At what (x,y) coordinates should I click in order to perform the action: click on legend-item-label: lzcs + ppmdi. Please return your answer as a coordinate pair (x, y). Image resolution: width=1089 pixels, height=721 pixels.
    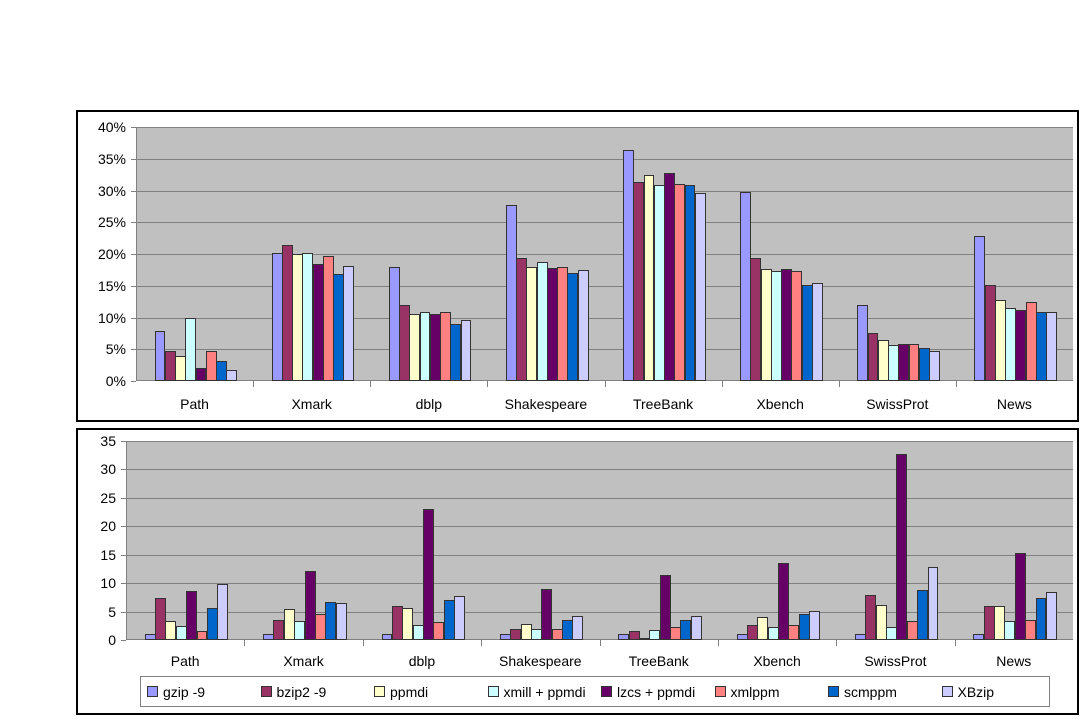
    Looking at the image, I should click on (656, 691).